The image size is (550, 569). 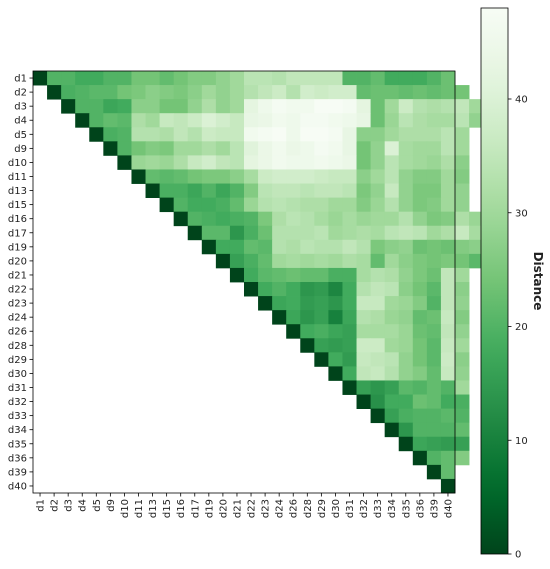 What do you see at coordinates (167, 508) in the screenshot?
I see `x-tick-label: d15` at bounding box center [167, 508].